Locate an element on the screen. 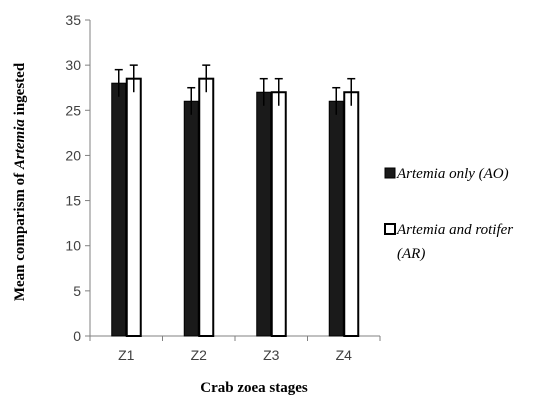 The height and width of the screenshot is (400, 539). y-tick-label: 10 is located at coordinates (73, 246).